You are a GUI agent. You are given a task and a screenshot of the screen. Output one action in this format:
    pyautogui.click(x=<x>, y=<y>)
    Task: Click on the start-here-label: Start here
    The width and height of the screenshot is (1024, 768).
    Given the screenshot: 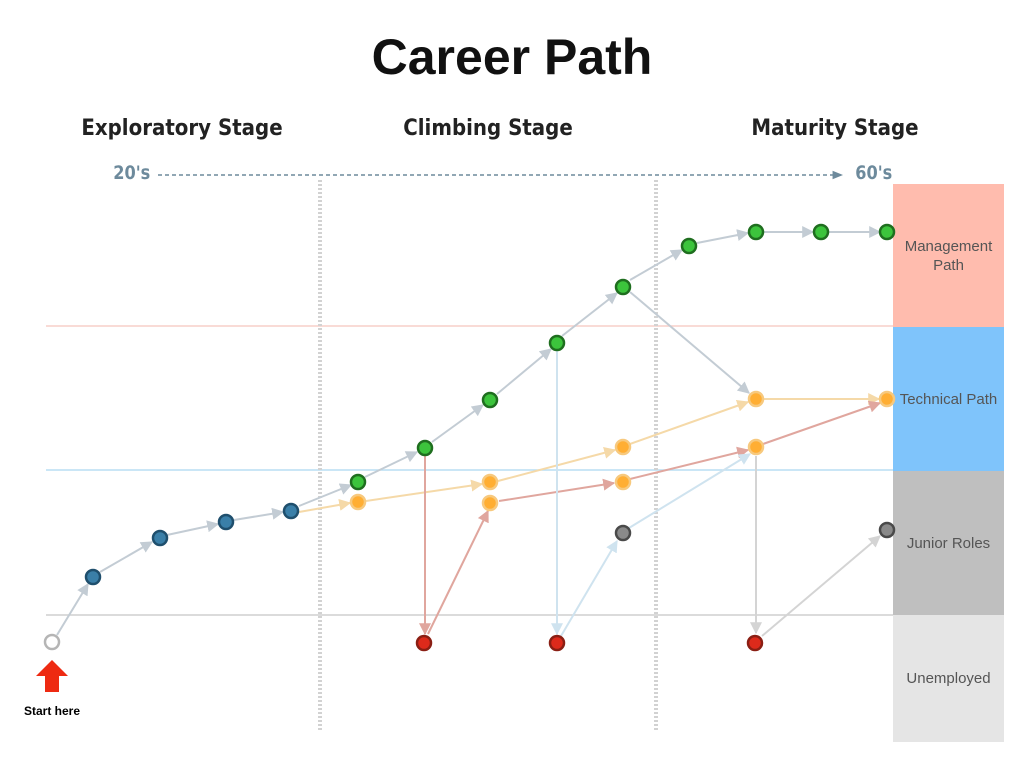 What is the action you would take?
    pyautogui.click(x=52, y=711)
    